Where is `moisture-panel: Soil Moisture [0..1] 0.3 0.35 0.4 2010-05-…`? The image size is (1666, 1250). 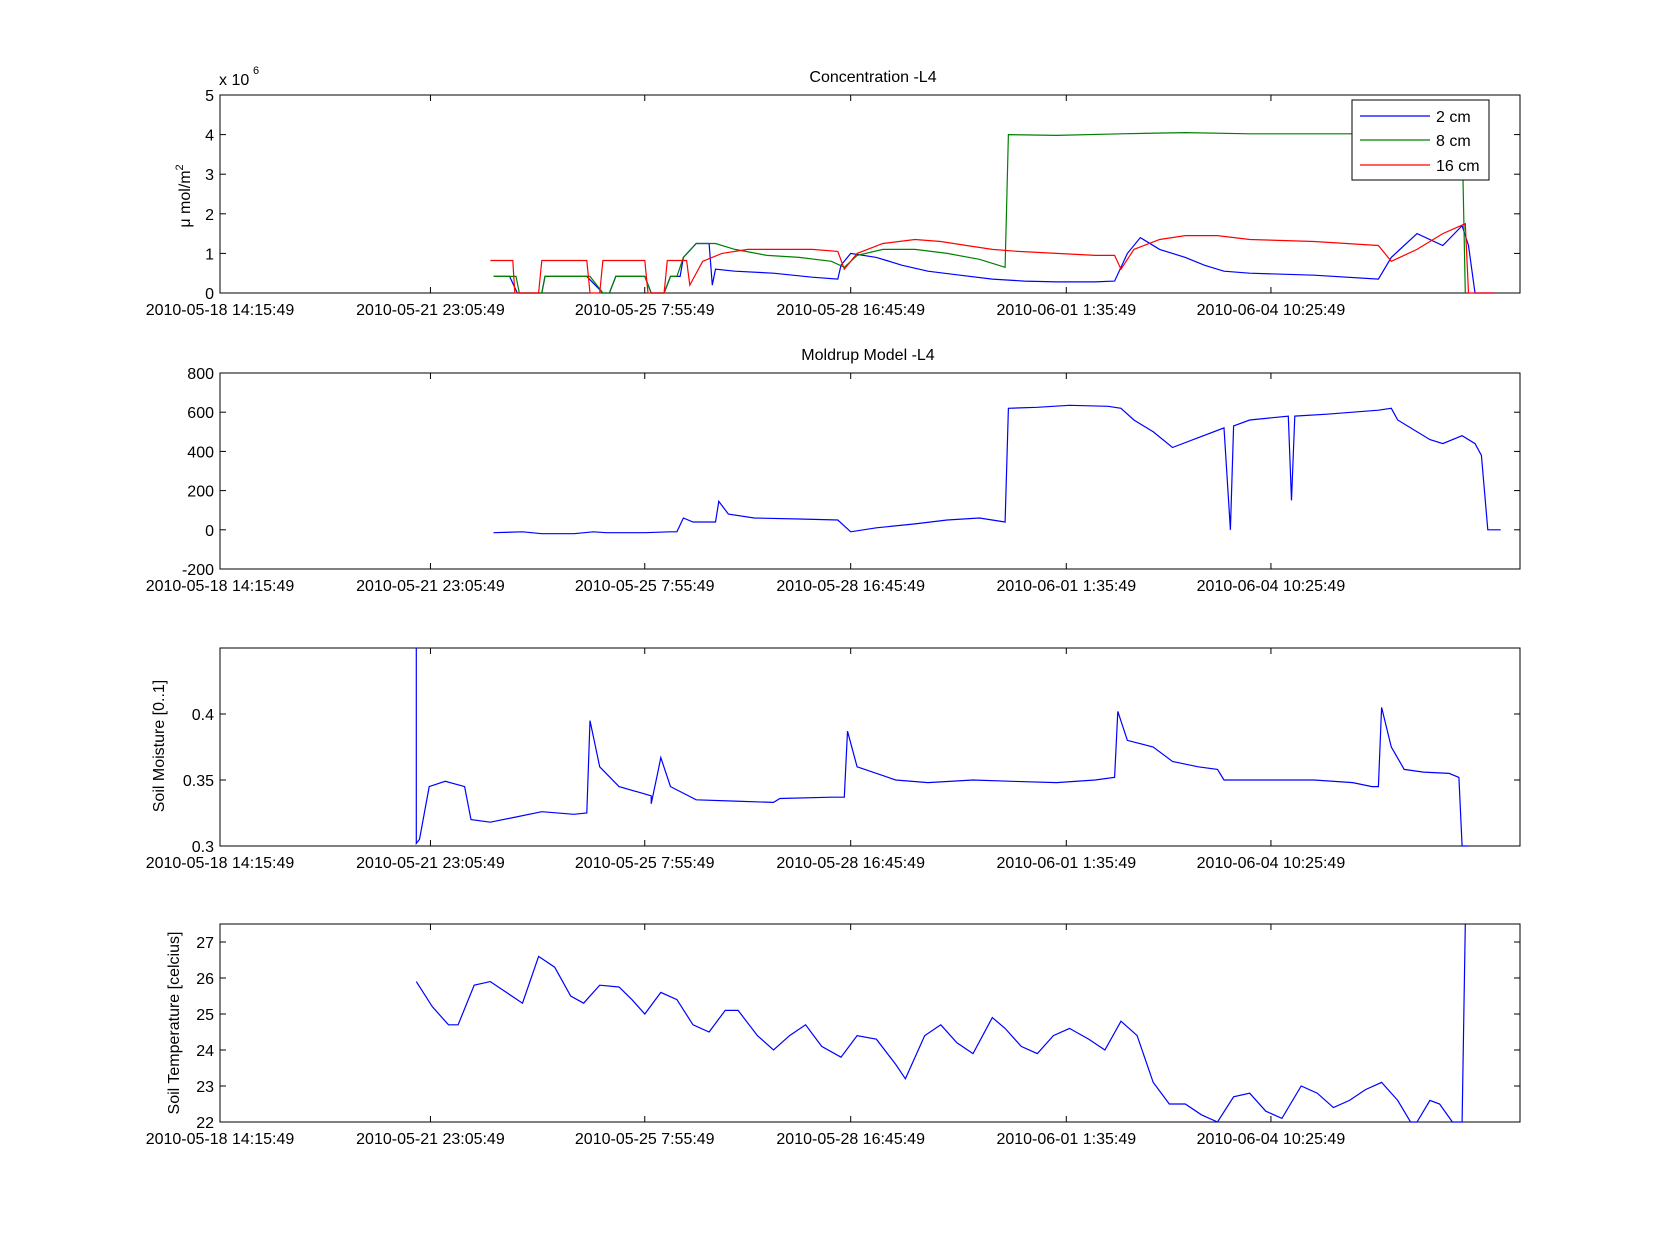 moisture-panel: Soil Moisture [0..1] 0.3 0.35 0.4 2010-05-… is located at coordinates (833, 759).